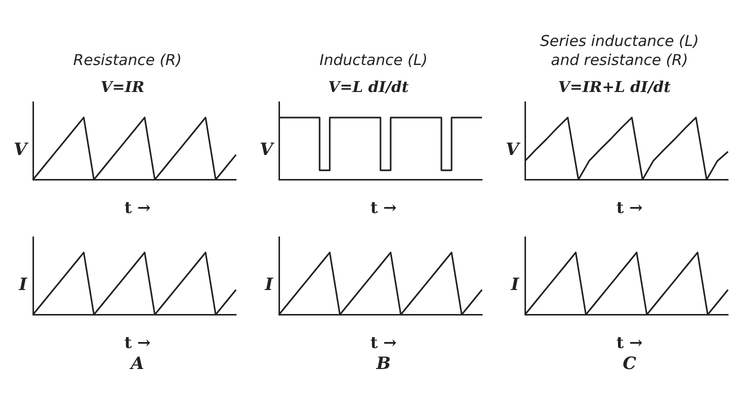  Describe the element at coordinates (137, 364) in the screenshot. I see `text: A` at that location.